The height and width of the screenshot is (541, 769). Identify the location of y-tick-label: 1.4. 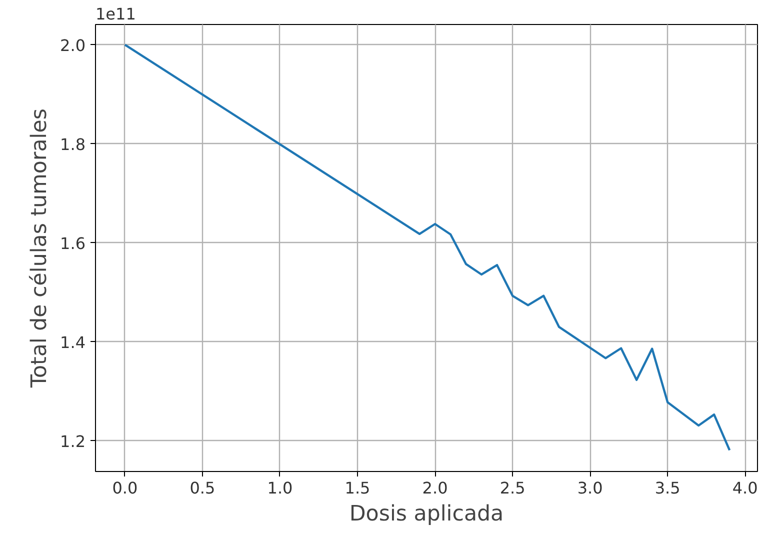
(73, 342).